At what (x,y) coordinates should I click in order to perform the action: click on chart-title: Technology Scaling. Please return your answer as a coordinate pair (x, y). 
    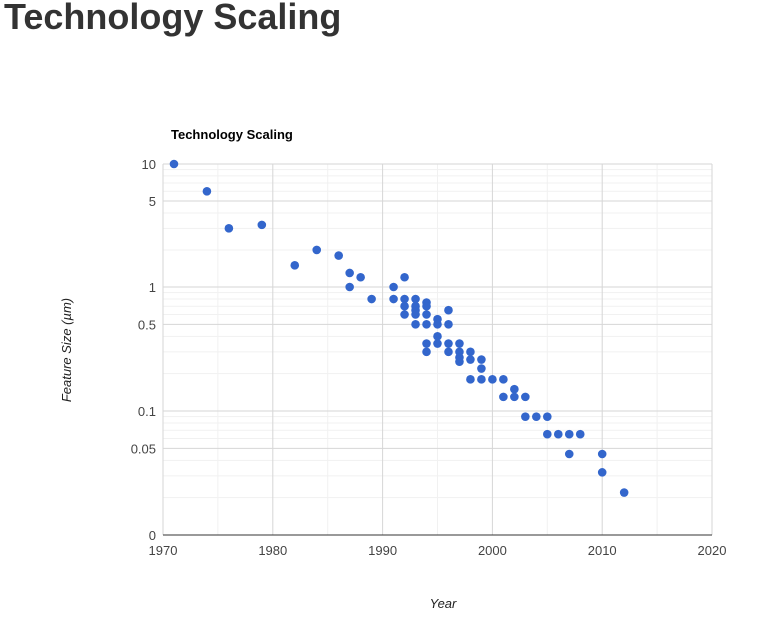
    Looking at the image, I should click on (232, 134).